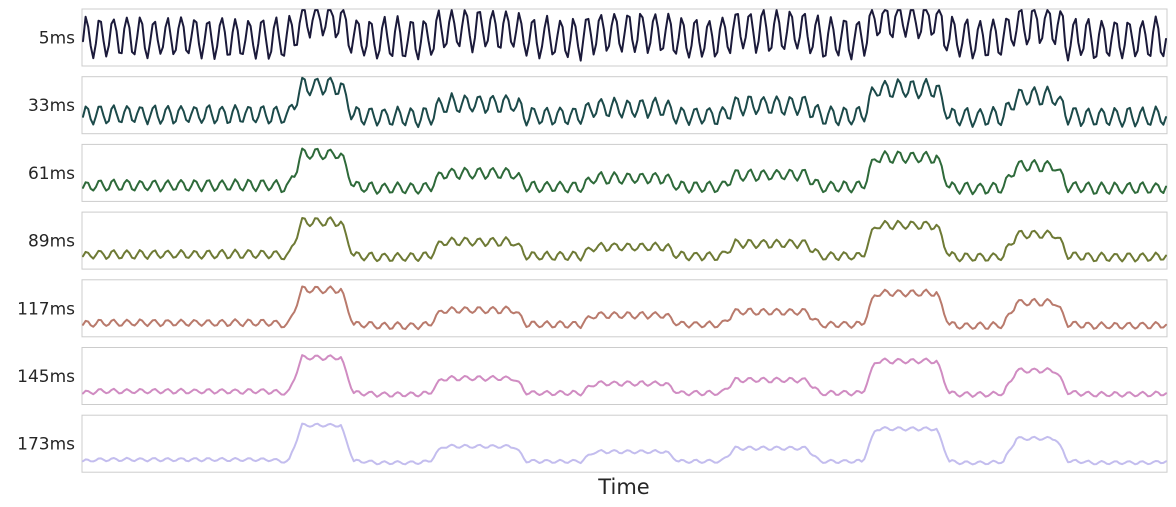 This screenshot has width=1176, height=507. What do you see at coordinates (46, 309) in the screenshot?
I see `row-label: 117ms` at bounding box center [46, 309].